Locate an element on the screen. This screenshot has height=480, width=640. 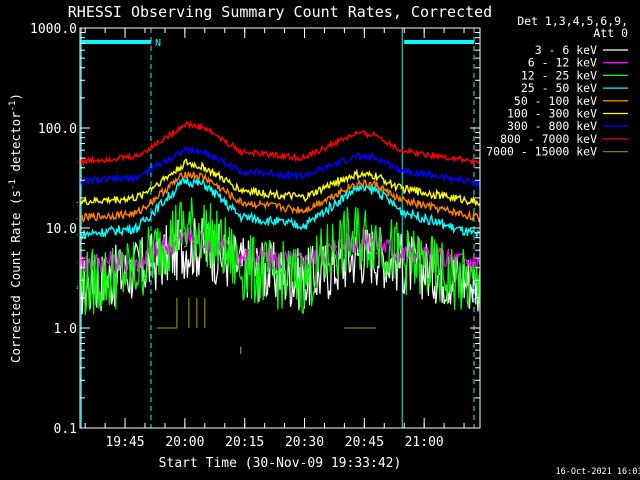
y-tick-label: 1.0 is located at coordinates (65, 329).